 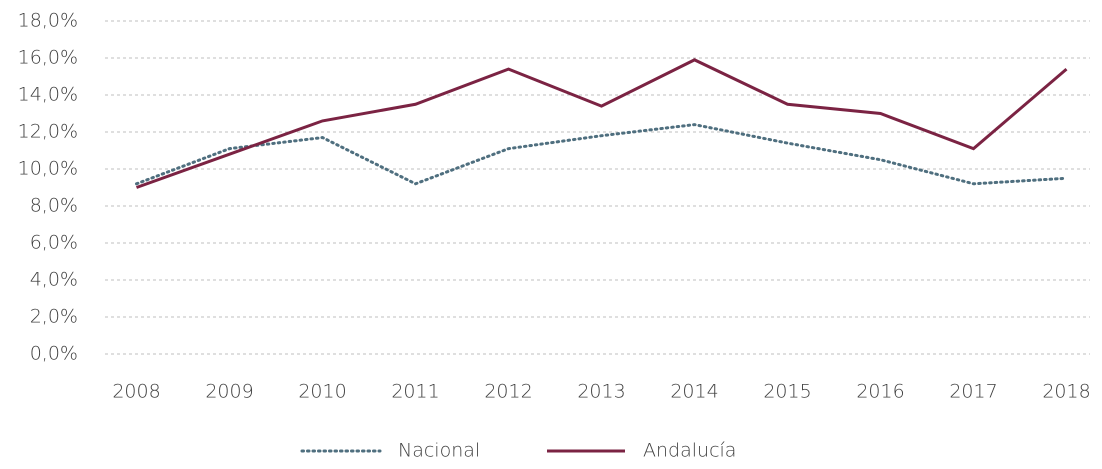 I want to click on x-tick-label: 2009, so click(x=229, y=392).